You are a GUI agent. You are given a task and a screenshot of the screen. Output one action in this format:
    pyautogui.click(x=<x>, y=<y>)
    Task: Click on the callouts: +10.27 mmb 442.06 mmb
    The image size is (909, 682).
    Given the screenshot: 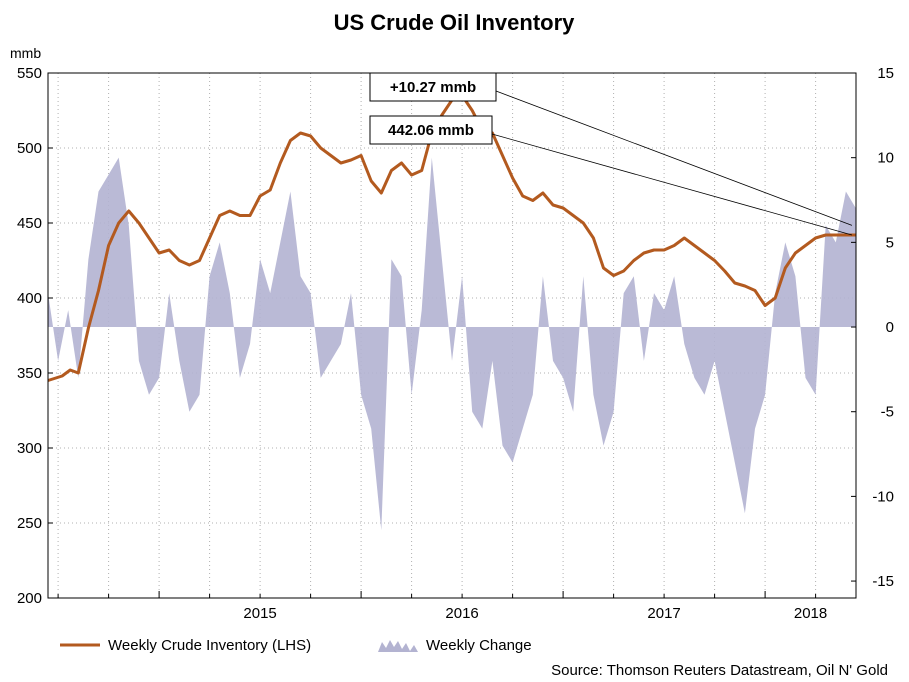 What is the action you would take?
    pyautogui.click(x=611, y=154)
    